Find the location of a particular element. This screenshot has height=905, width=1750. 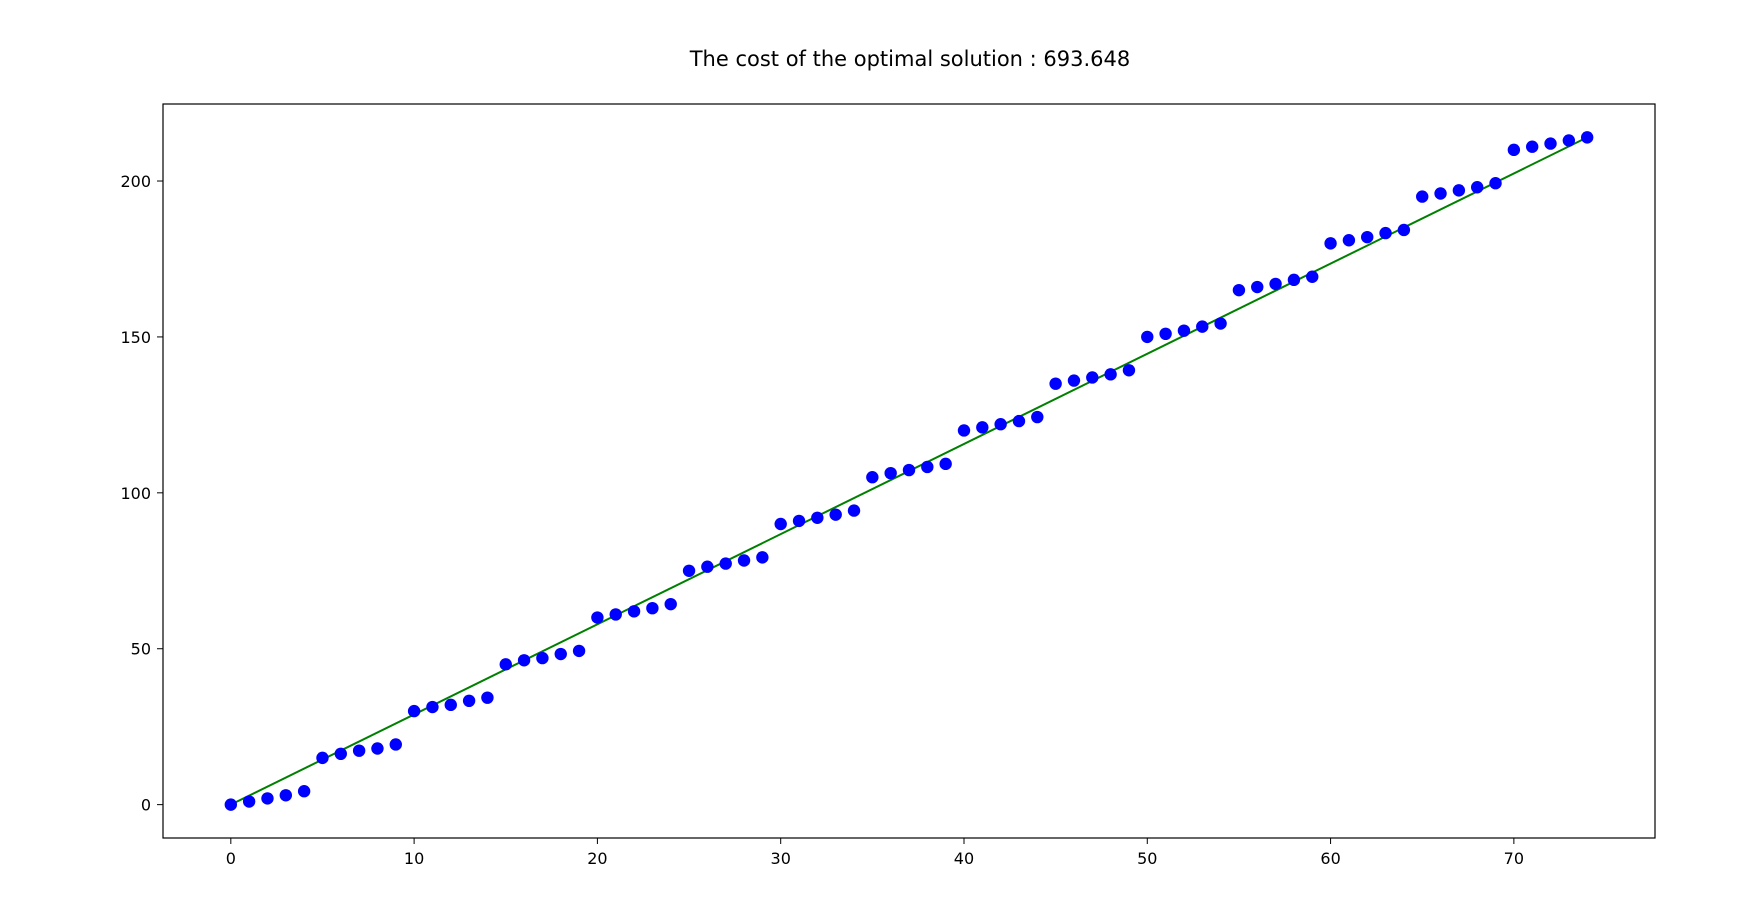

x-tick-label: 30 is located at coordinates (781, 858).